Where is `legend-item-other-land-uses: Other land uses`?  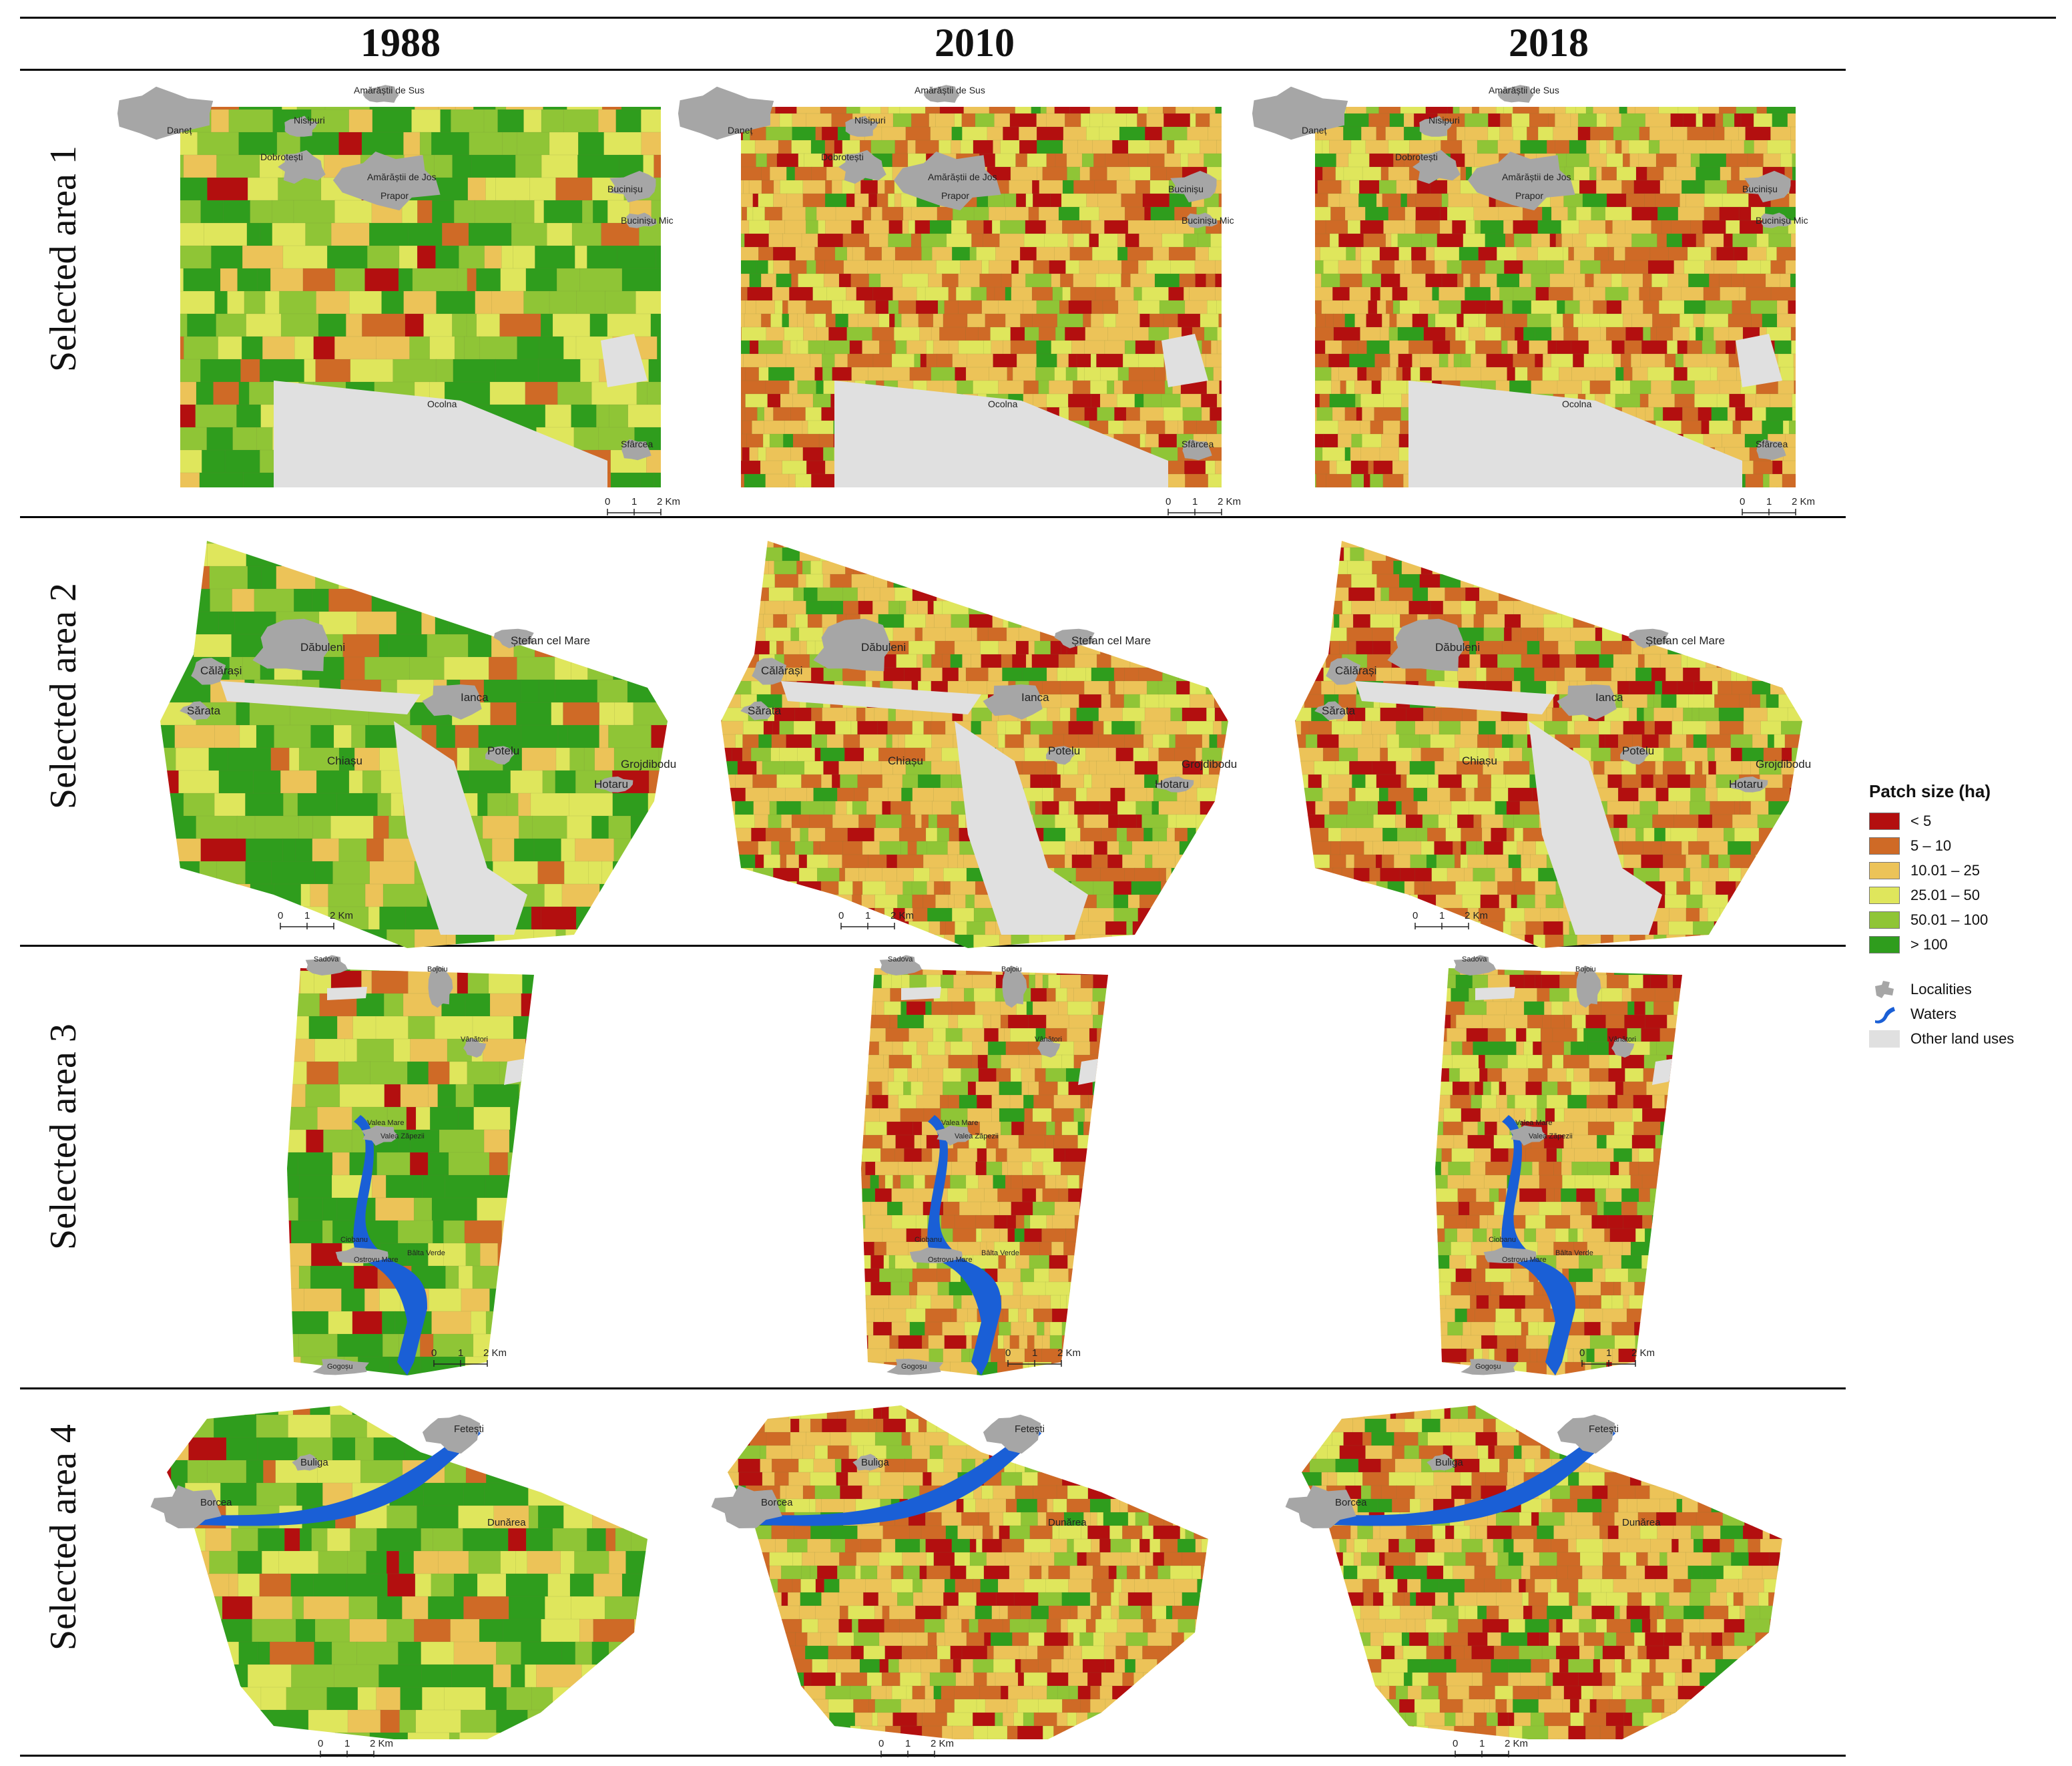 legend-item-other-land-uses: Other land uses is located at coordinates (1962, 1038).